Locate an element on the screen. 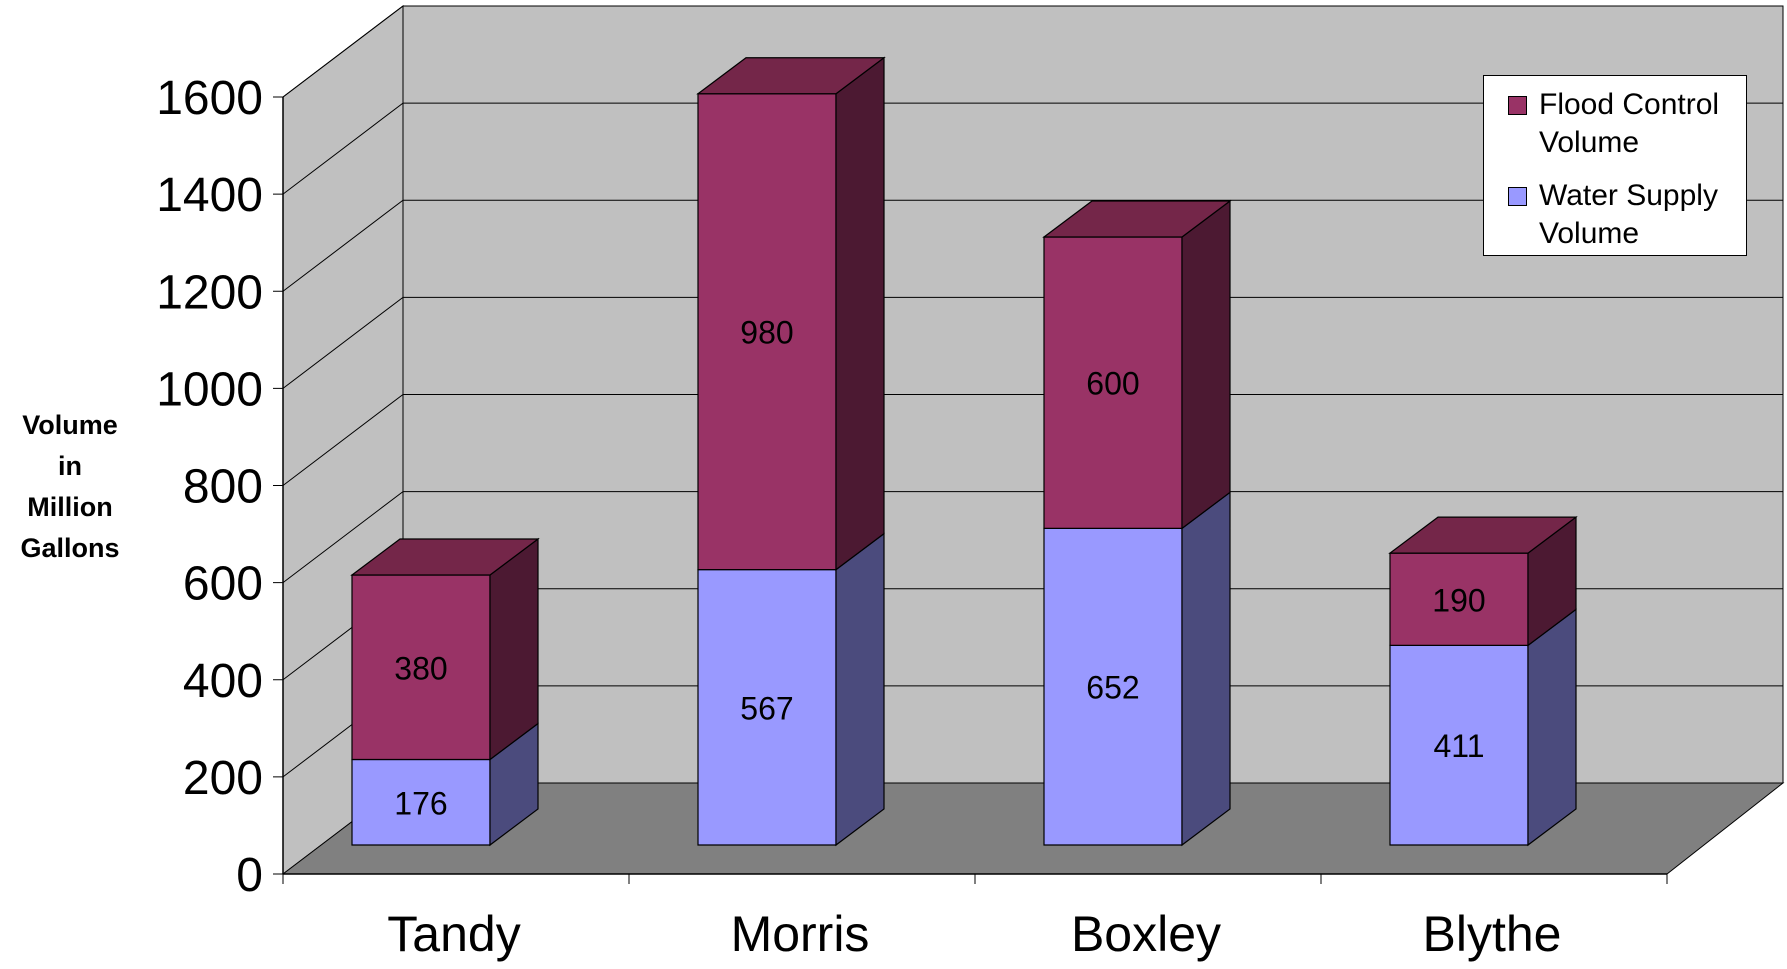 Image resolution: width=1787 pixels, height=969 pixels. legend-swatch-flood-control is located at coordinates (1517, 105).